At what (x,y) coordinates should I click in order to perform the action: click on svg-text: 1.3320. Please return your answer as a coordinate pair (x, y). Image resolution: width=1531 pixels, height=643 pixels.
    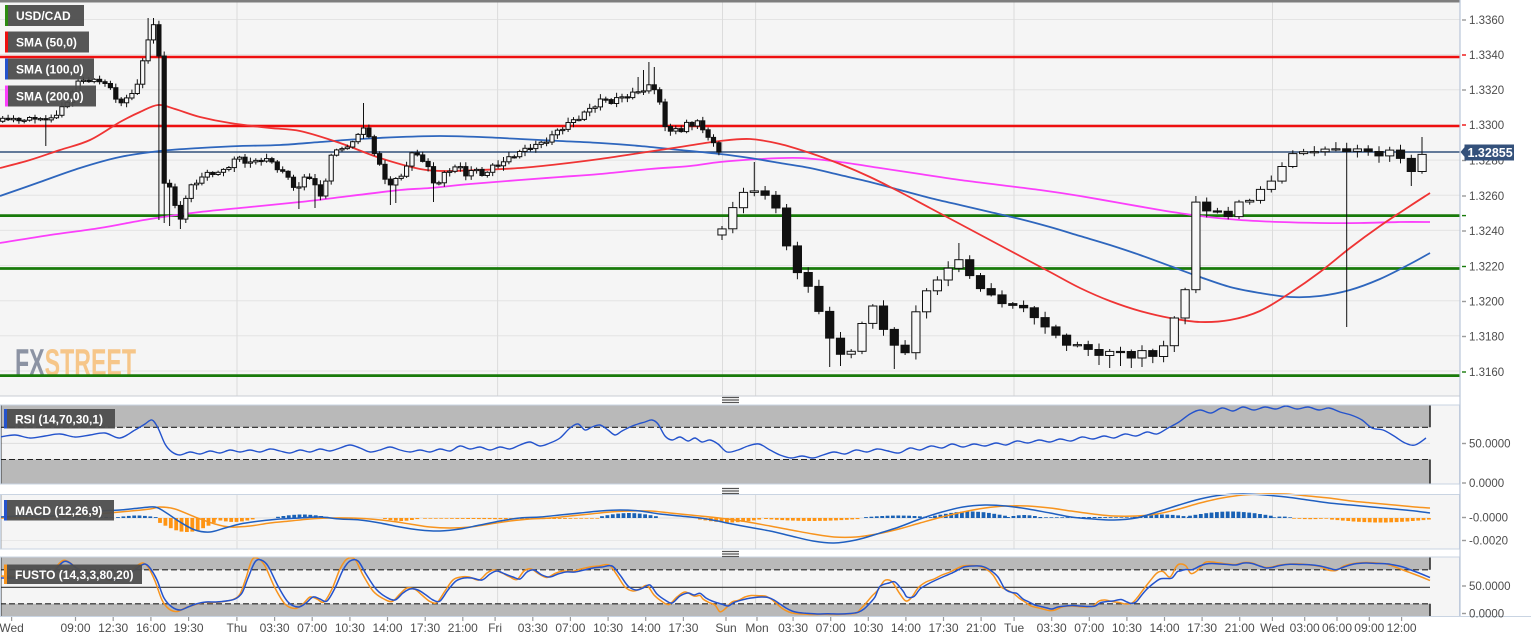
    Looking at the image, I should click on (1486, 91).